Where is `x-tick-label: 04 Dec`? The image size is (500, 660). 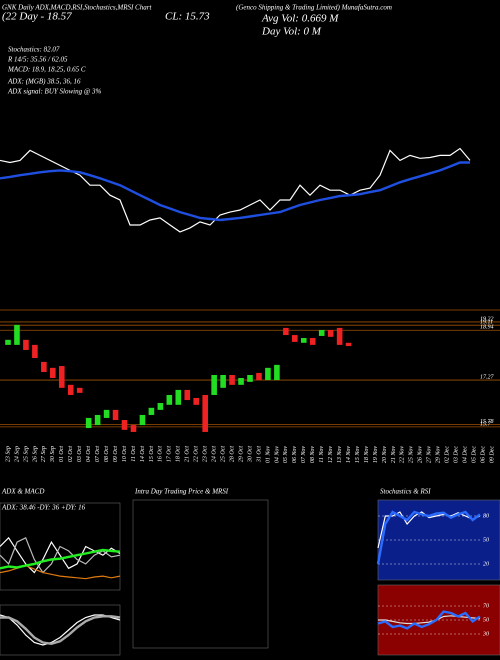 x-tick-label: 04 Dec is located at coordinates (464, 454).